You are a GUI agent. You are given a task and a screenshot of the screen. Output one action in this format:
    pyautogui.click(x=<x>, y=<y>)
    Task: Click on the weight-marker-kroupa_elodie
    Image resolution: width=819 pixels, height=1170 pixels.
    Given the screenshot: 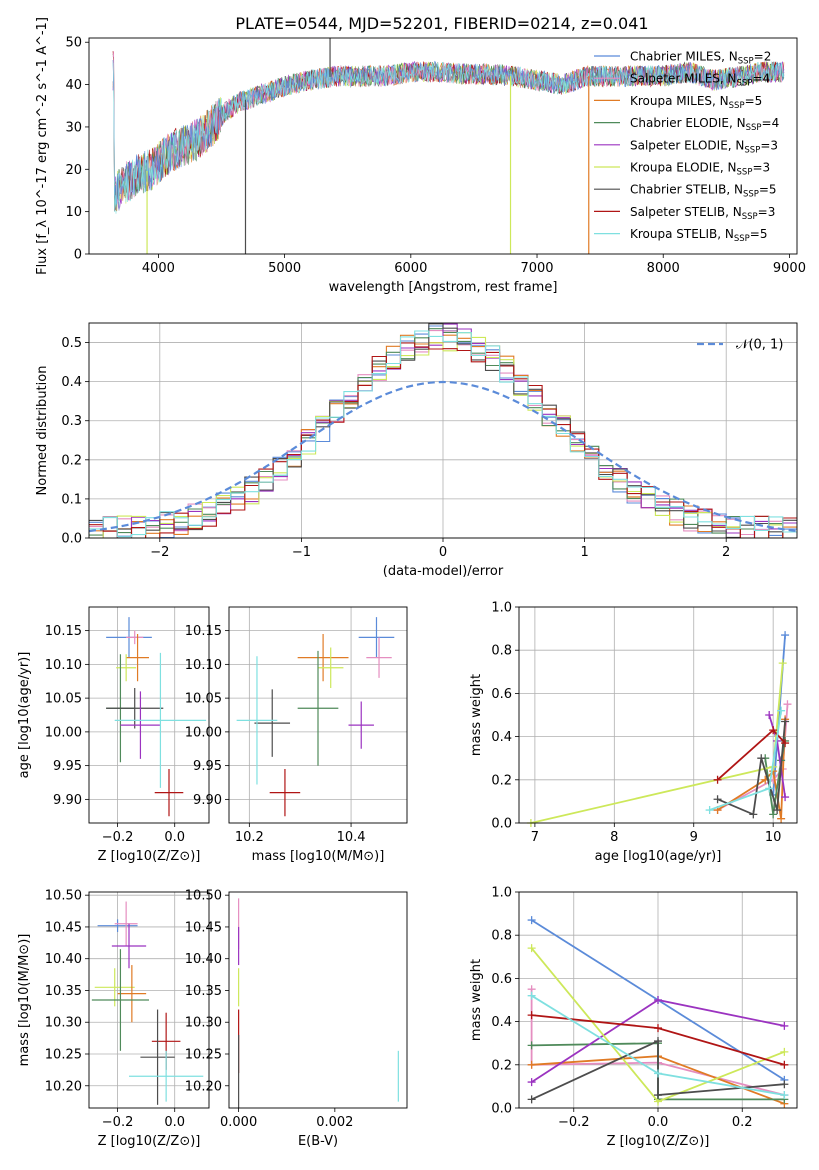 What is the action you would take?
    pyautogui.click(x=782, y=663)
    